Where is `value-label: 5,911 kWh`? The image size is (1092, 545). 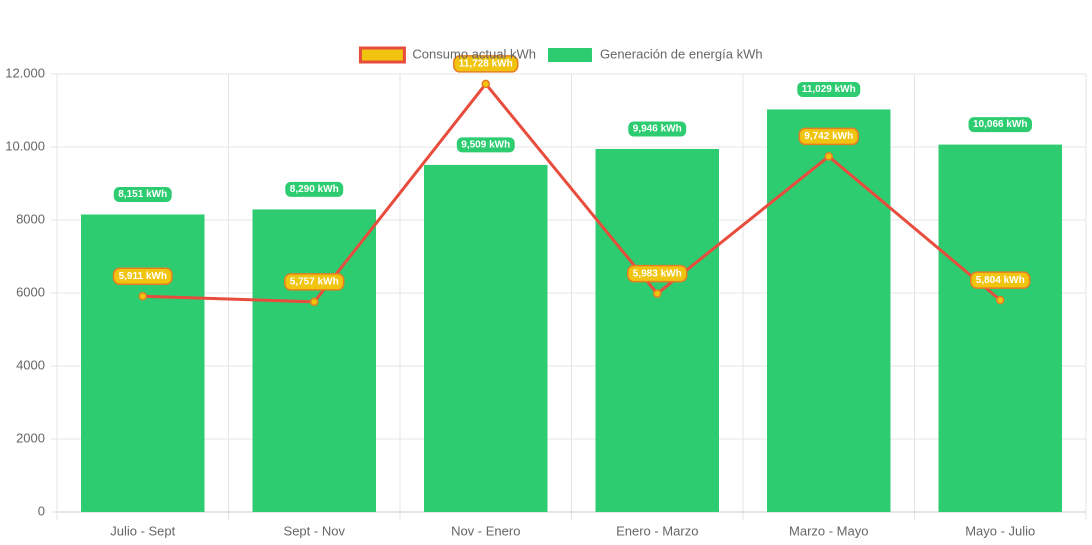
value-label: 5,911 kWh is located at coordinates (142, 276).